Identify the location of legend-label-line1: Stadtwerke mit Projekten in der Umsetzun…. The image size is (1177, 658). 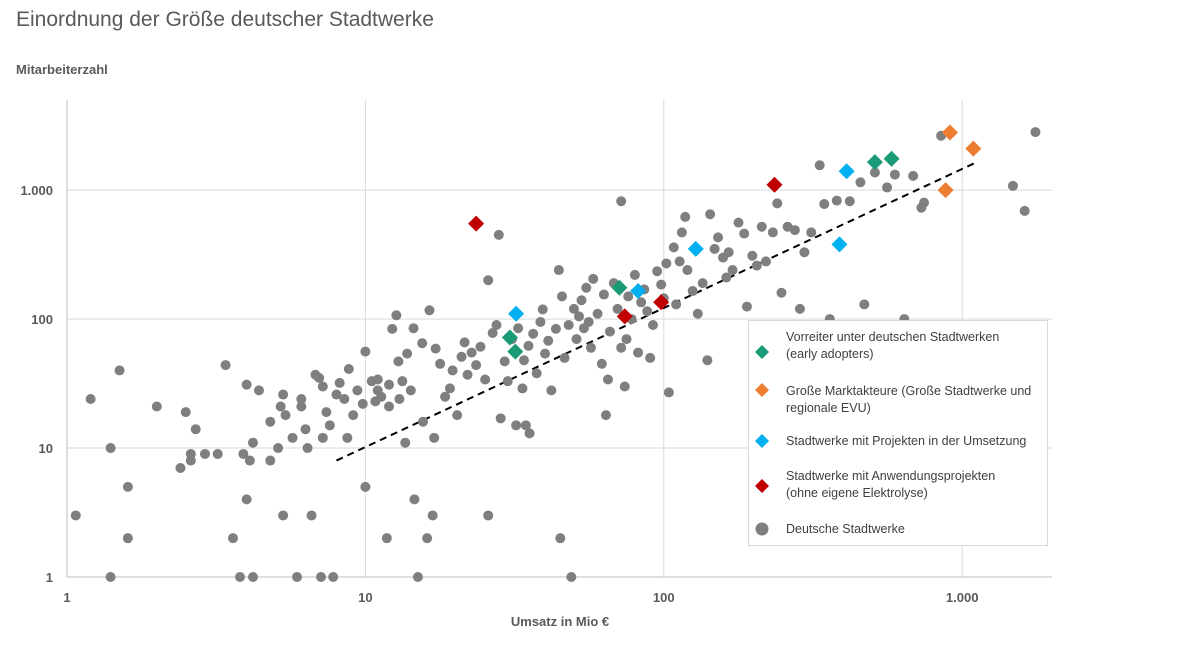
(906, 441).